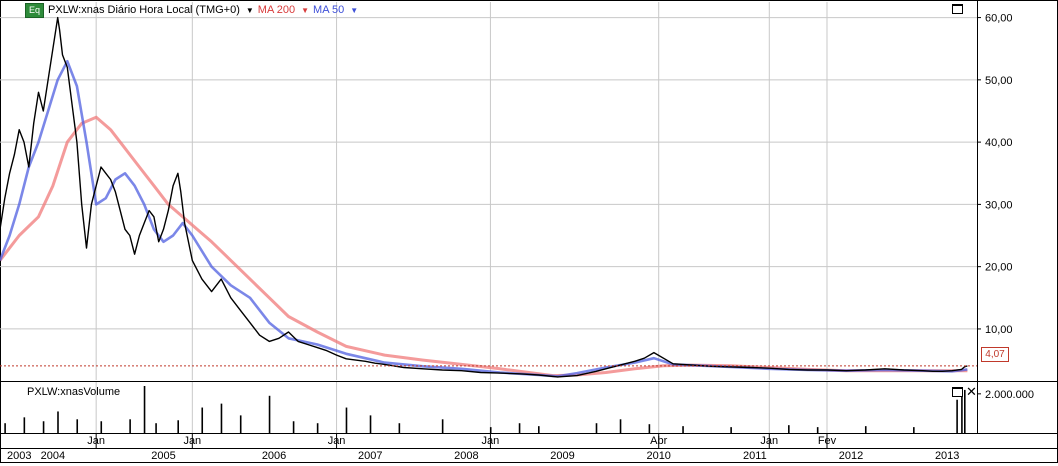  Describe the element at coordinates (995, 354) in the screenshot. I see `last-price-tag: 4,07` at that location.